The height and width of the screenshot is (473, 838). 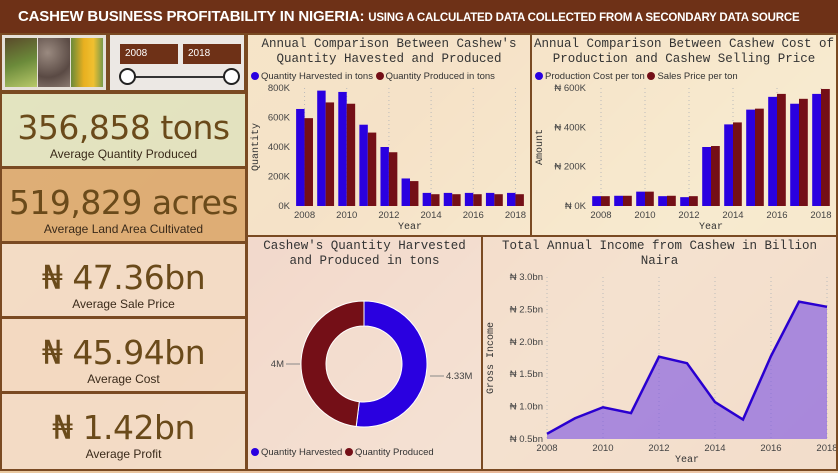 What do you see at coordinates (179, 77) in the screenshot?
I see `slider-track` at bounding box center [179, 77].